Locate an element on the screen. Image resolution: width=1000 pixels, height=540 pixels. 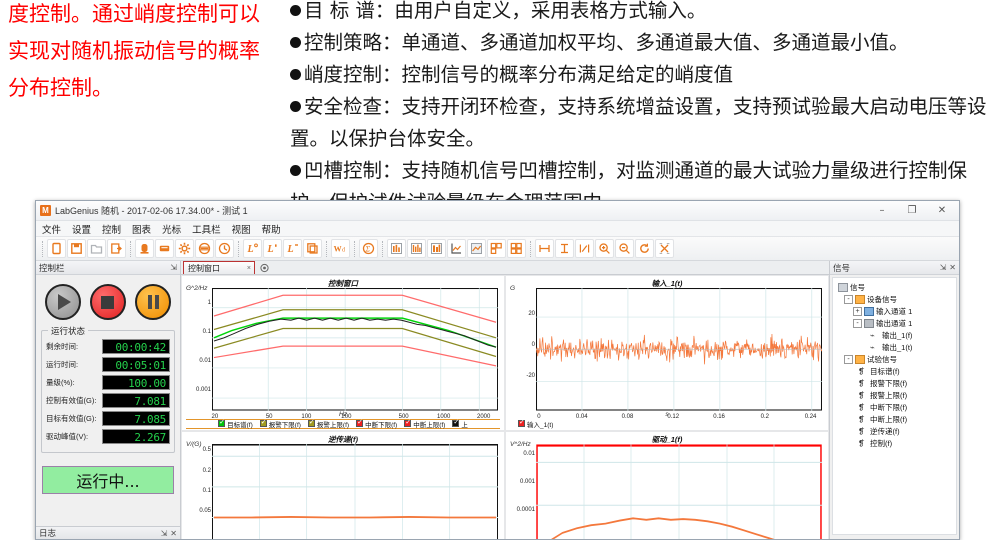
tree-node-abort-low: ❡ 中断下限(f) is located at coordinates (883, 407).